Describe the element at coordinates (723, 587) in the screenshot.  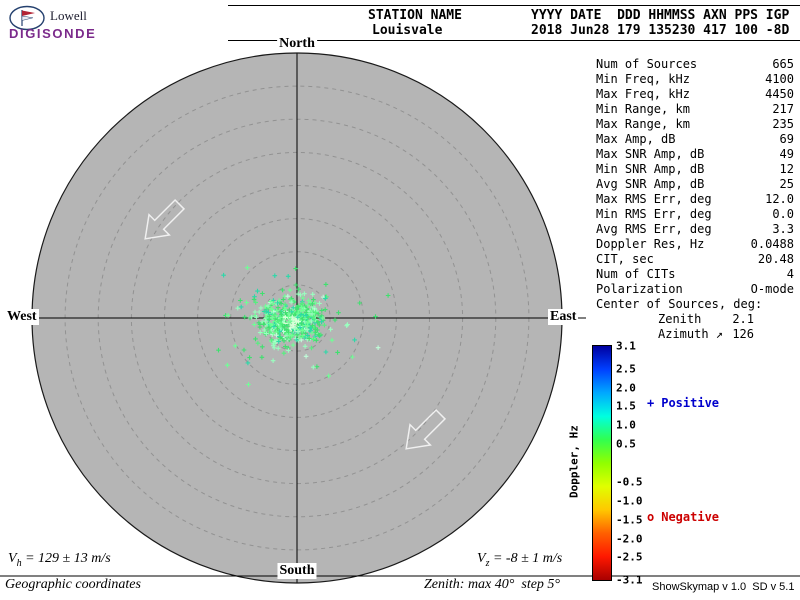
I see `version-caption: ShowSkymap v 1.0 SD v 5.1` at that location.